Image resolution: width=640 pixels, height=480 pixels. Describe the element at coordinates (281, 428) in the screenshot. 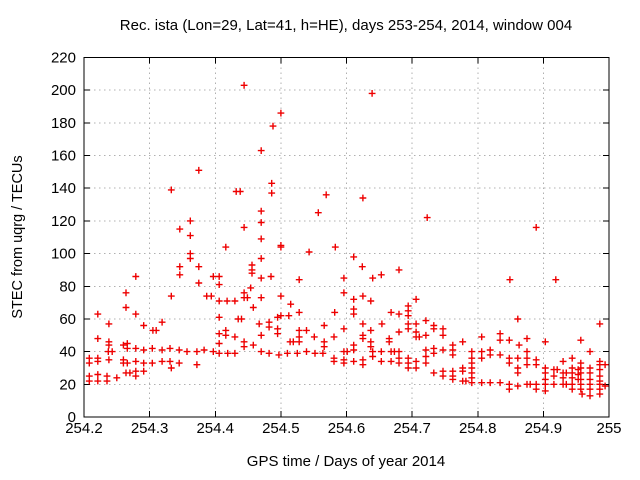

I see `x-tick-label: 254.5` at that location.